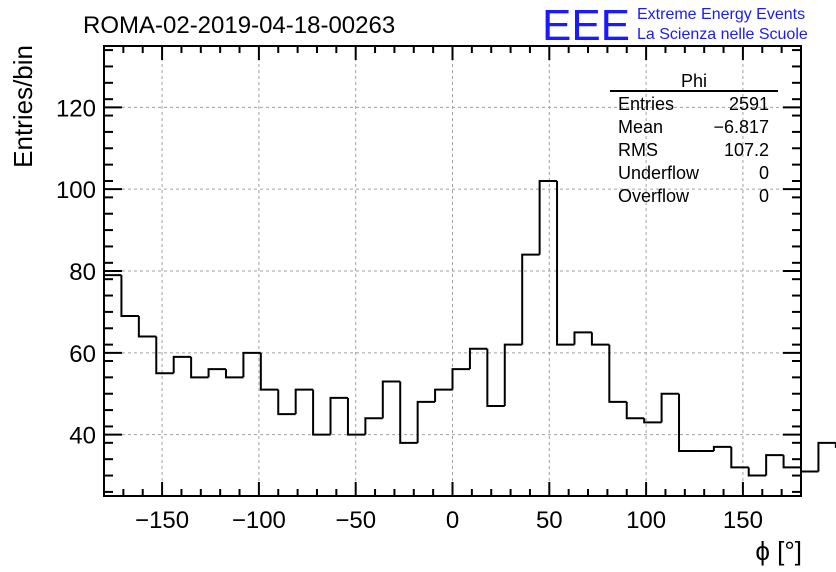  Describe the element at coordinates (82, 436) in the screenshot. I see `y-tick-label: 40` at that location.